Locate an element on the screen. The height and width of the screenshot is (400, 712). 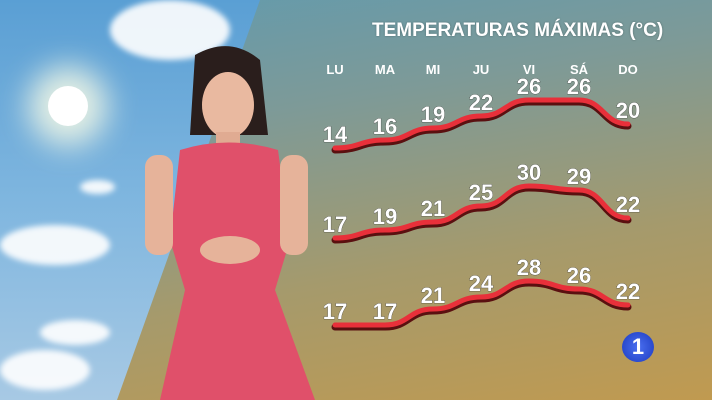
channel-logo: 1 is located at coordinates (638, 347).